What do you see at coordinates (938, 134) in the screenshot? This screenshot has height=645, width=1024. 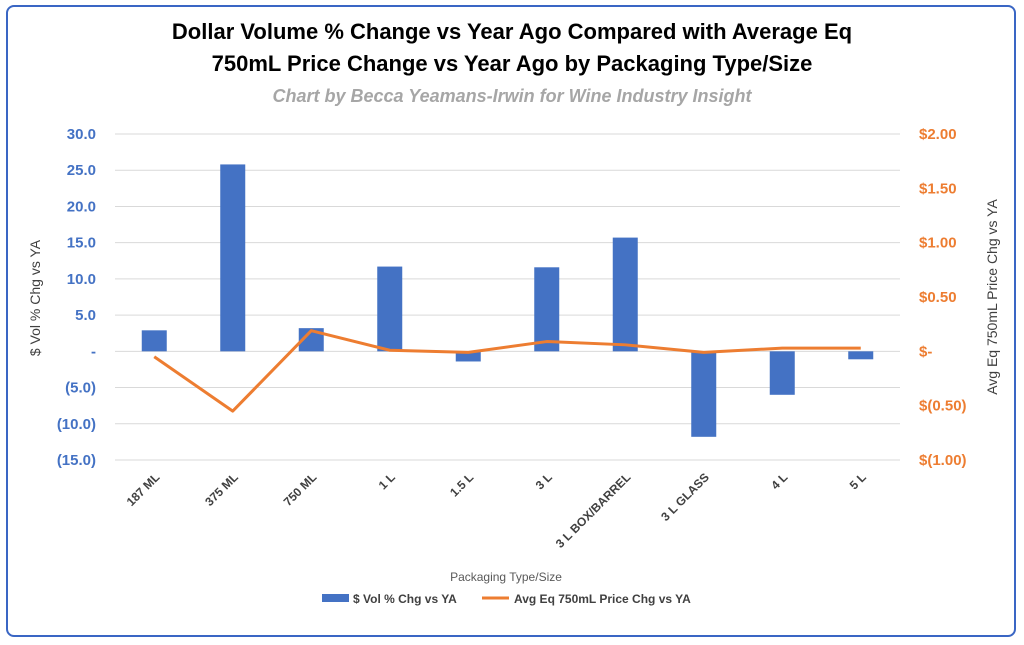 I see `y-right-tick-label: $2.00` at bounding box center [938, 134].